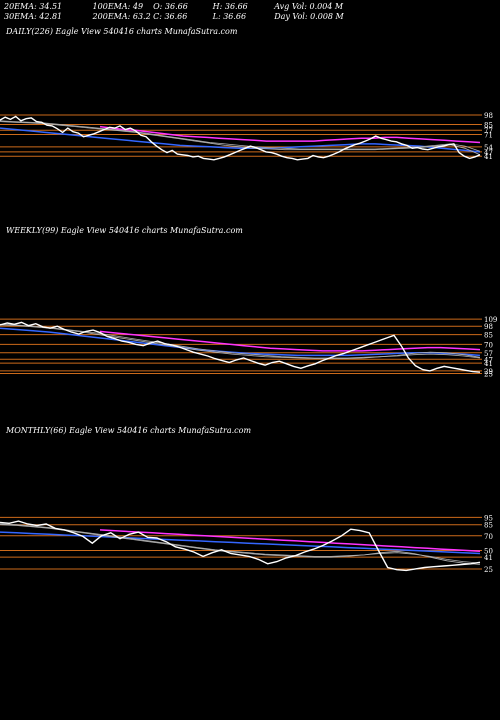 The image size is (500, 720). I want to click on stat-avg-vol: Avg Vol: 0.004 M, so click(309, 6).